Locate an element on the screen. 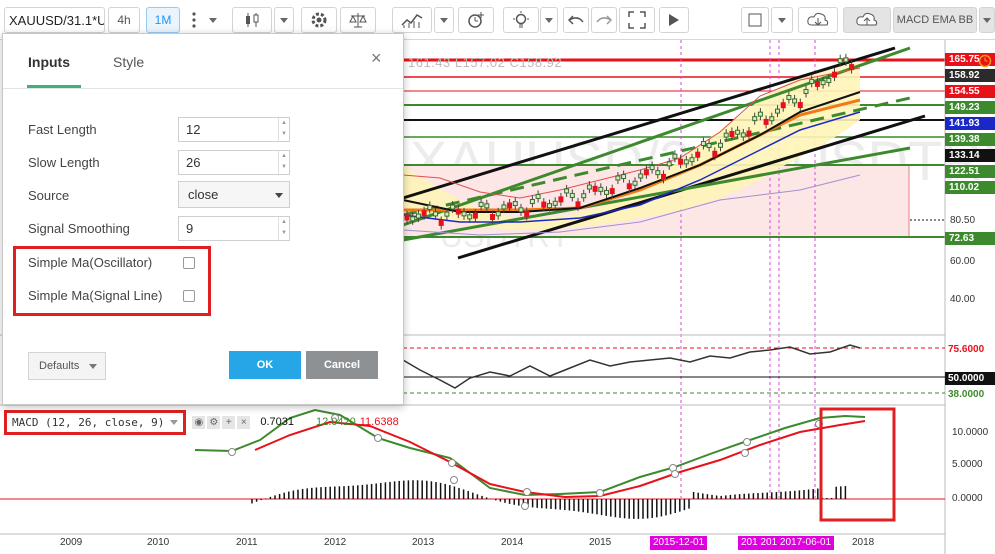 The image size is (995, 554). simple-ma-oscillator-label: Simple Ma(Oscillator) is located at coordinates (90, 262).